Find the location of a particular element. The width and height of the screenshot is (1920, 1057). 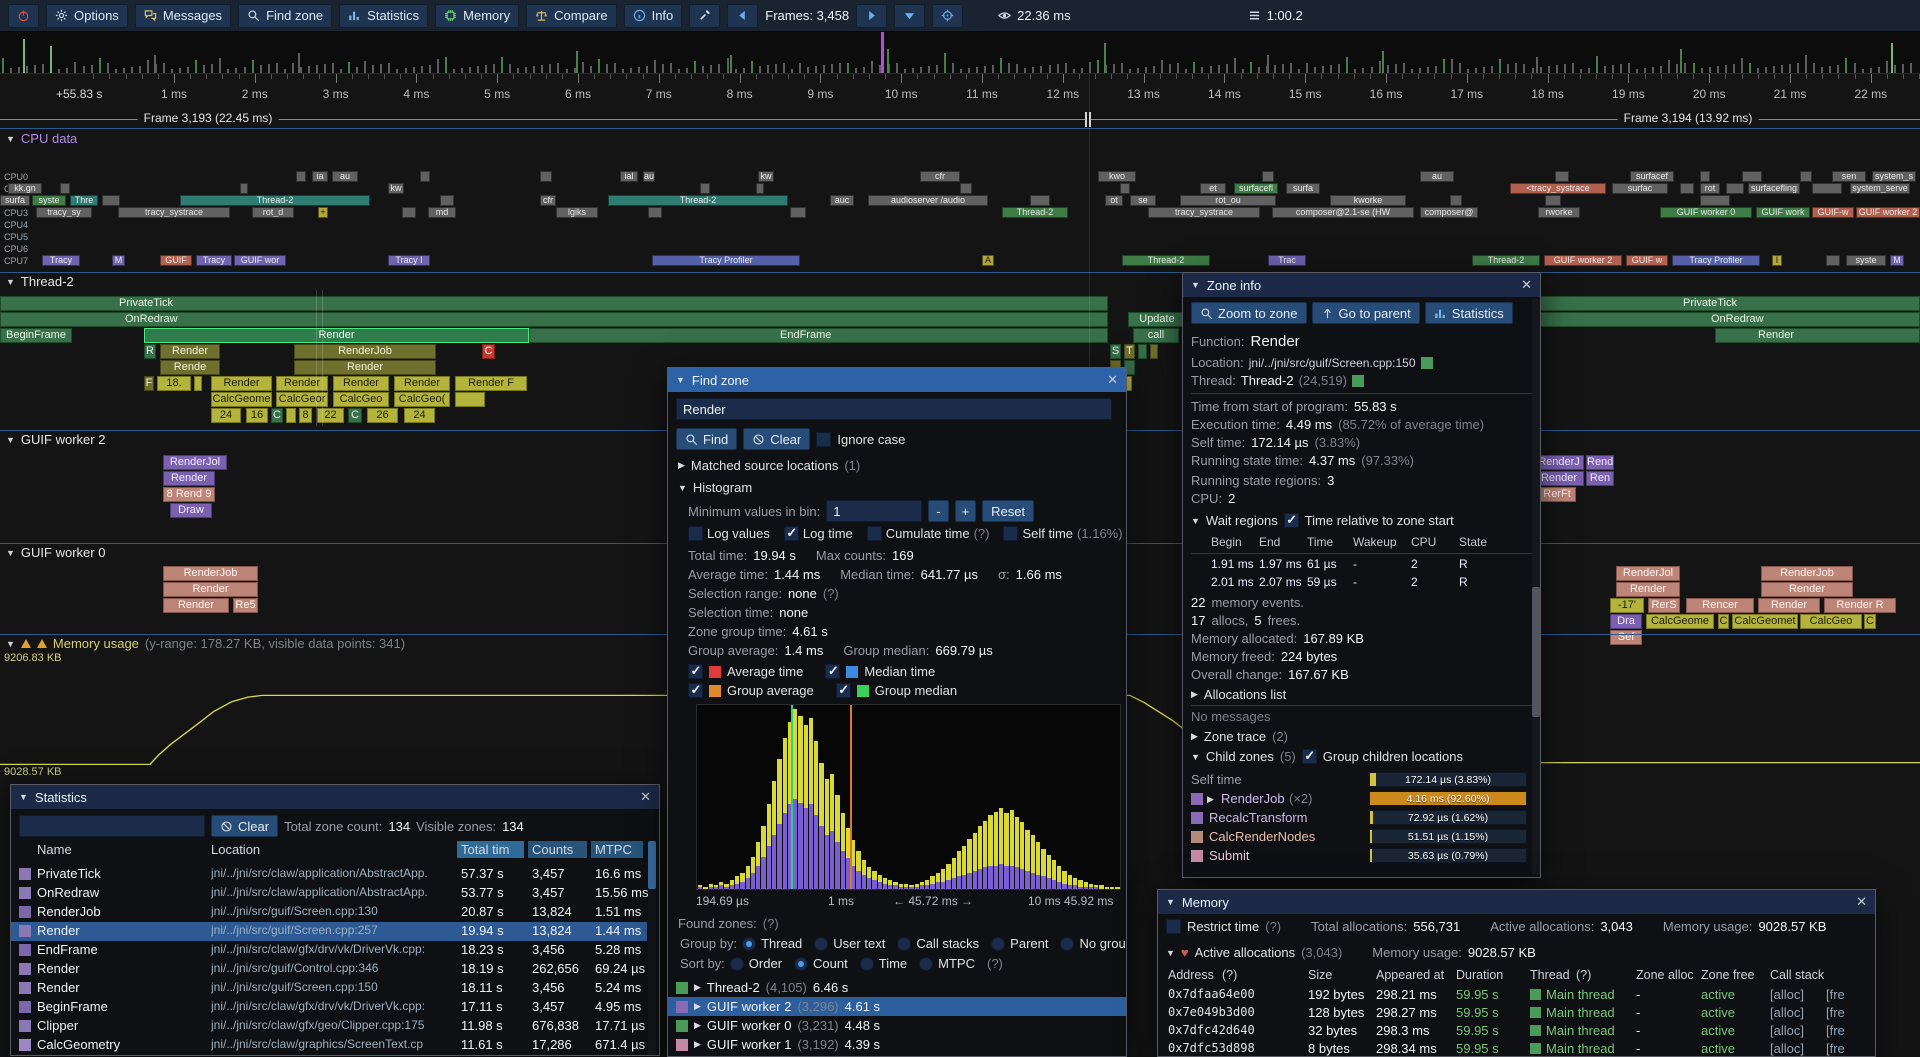

column-header-name: Name is located at coordinates (54, 849).